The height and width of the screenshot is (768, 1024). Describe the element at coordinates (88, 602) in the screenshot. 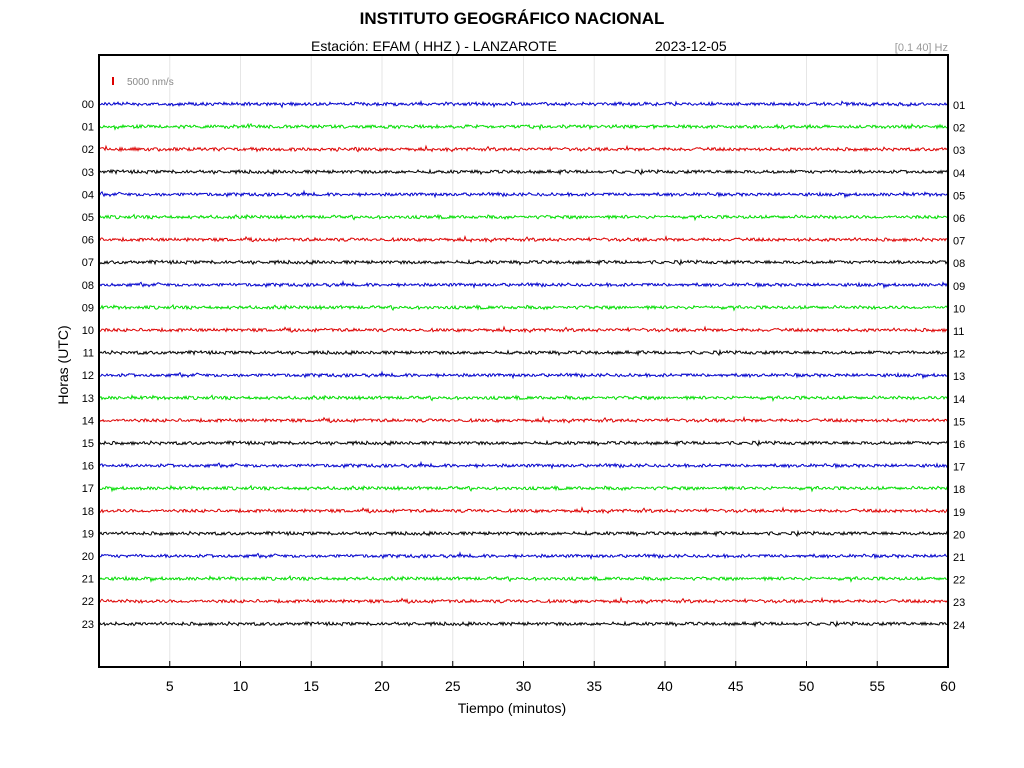

I see `hour-label-left: 22` at that location.